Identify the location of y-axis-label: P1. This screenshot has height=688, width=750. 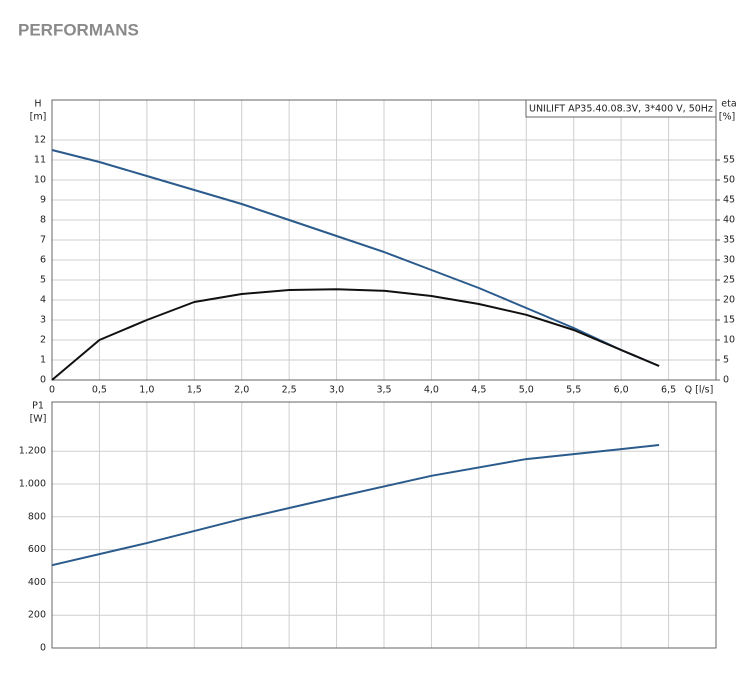
(38, 406).